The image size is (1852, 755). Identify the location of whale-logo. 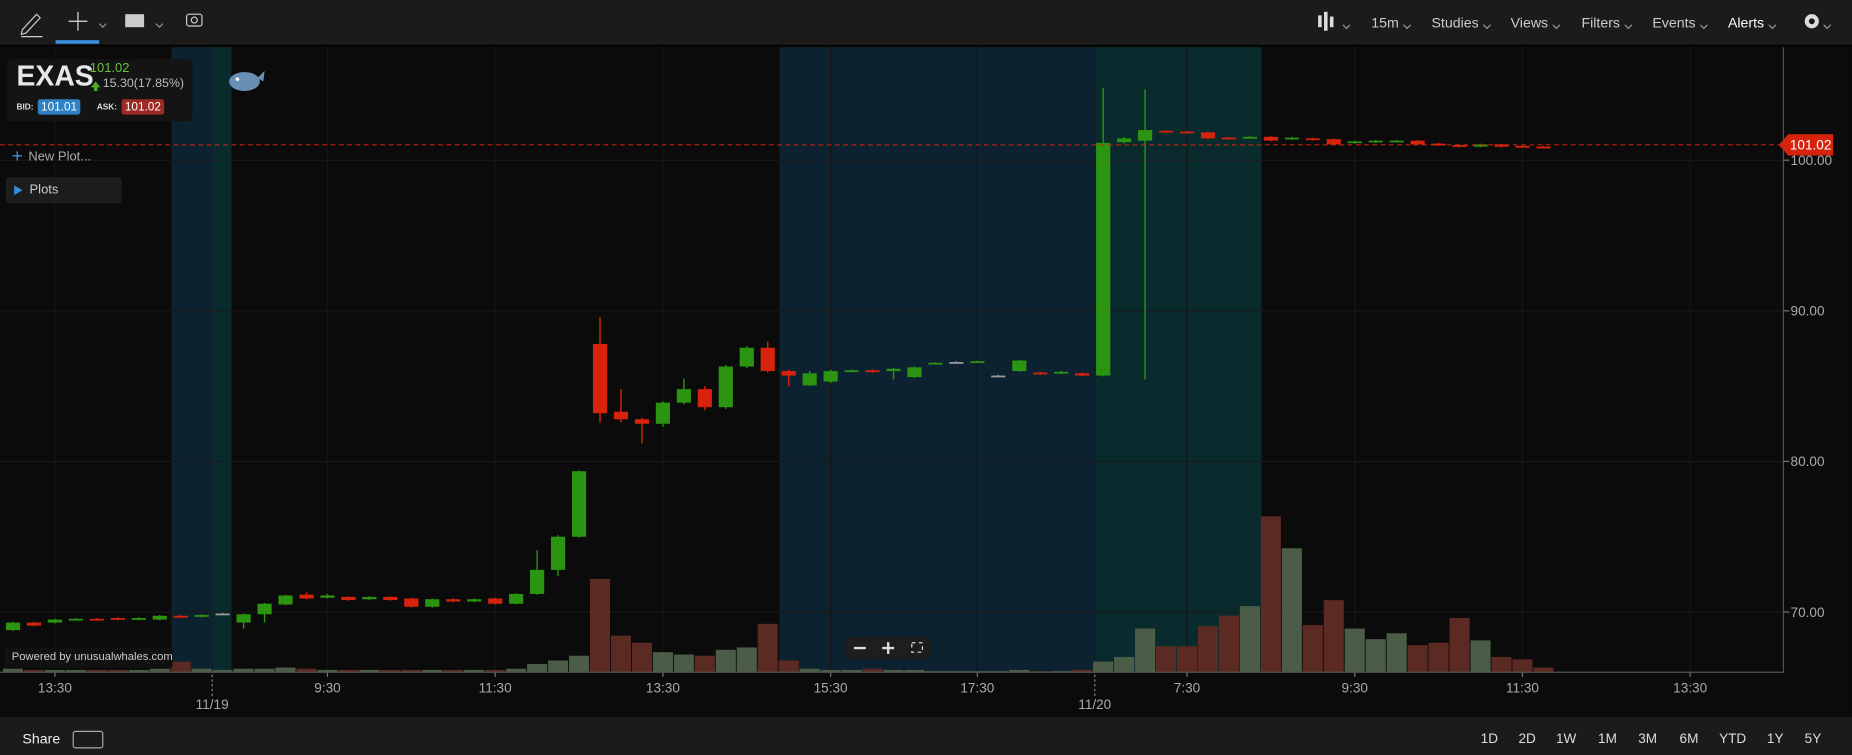
(247, 80).